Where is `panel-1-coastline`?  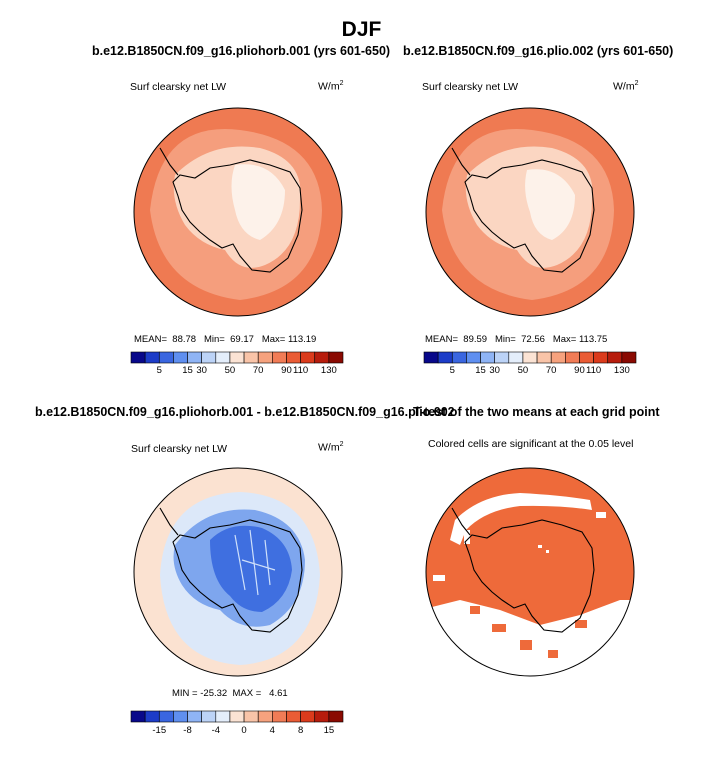 panel-1-coastline is located at coordinates (237, 216).